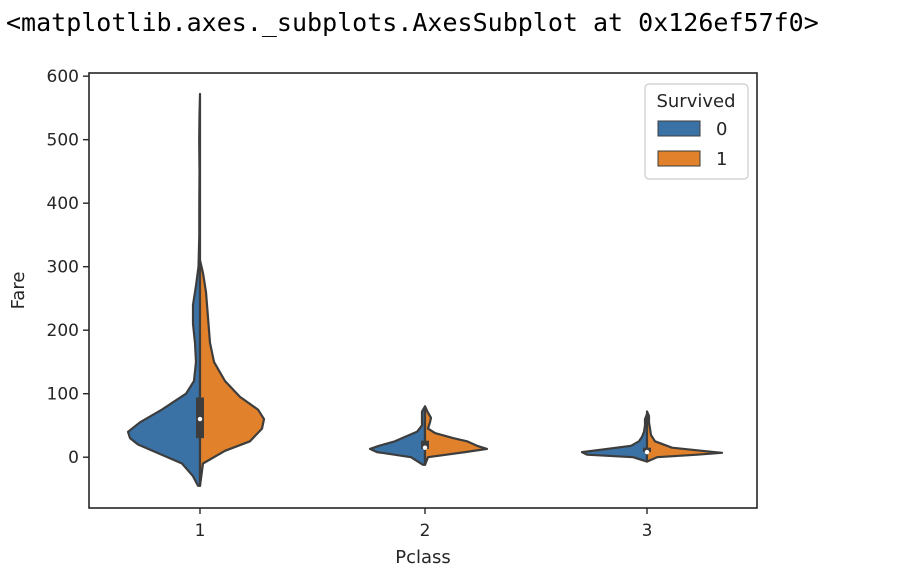 The image size is (924, 578). What do you see at coordinates (425, 531) in the screenshot?
I see `x-tick-label: 2` at bounding box center [425, 531].